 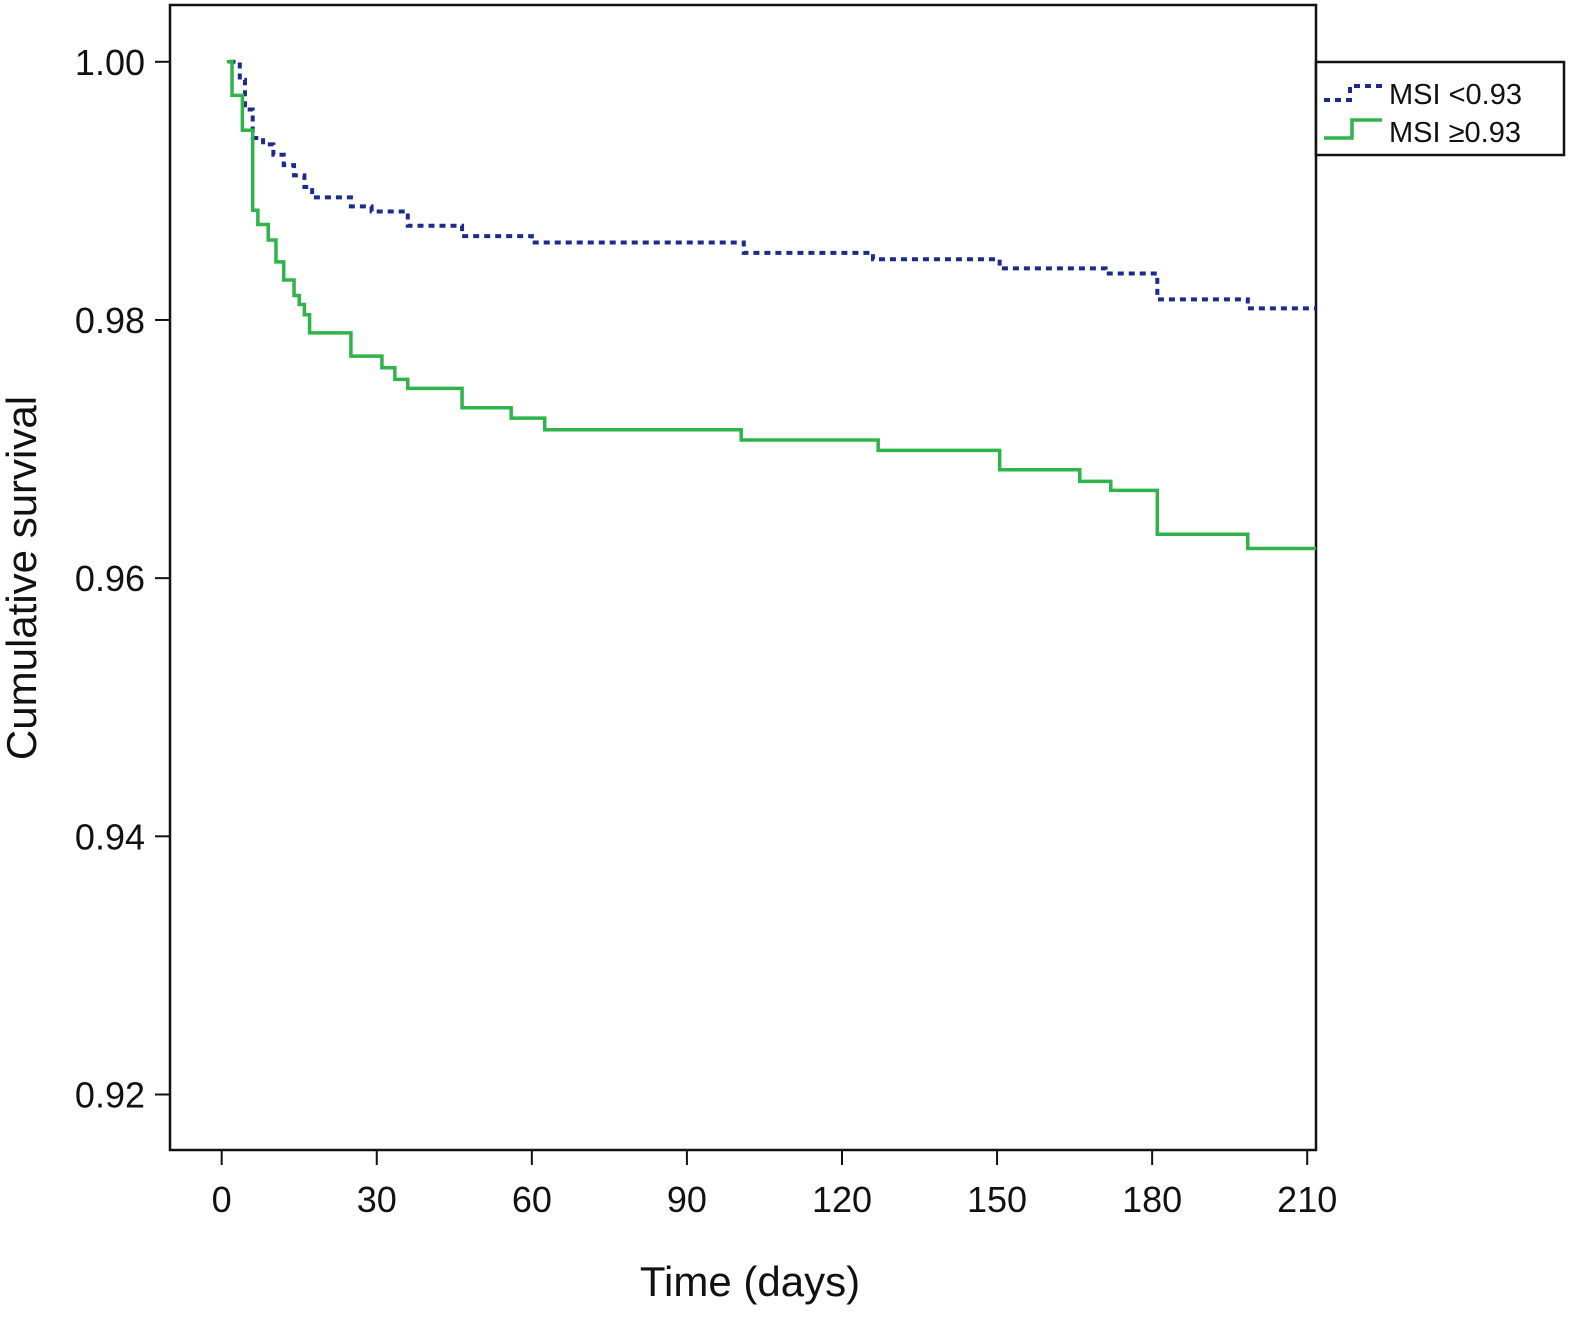 I want to click on legend: MSI <0.93 MSI ≥0.93, so click(x=1440, y=108).